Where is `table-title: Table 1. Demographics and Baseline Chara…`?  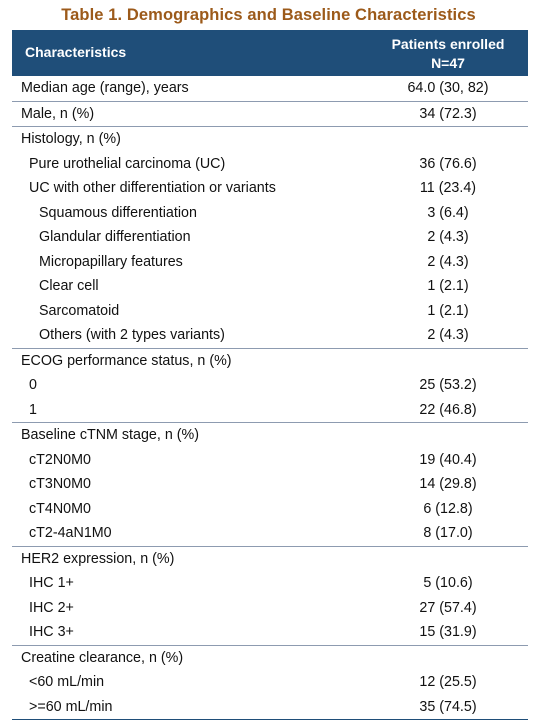
table-title: Table 1. Demographics and Baseline Chara… is located at coordinates (268, 15).